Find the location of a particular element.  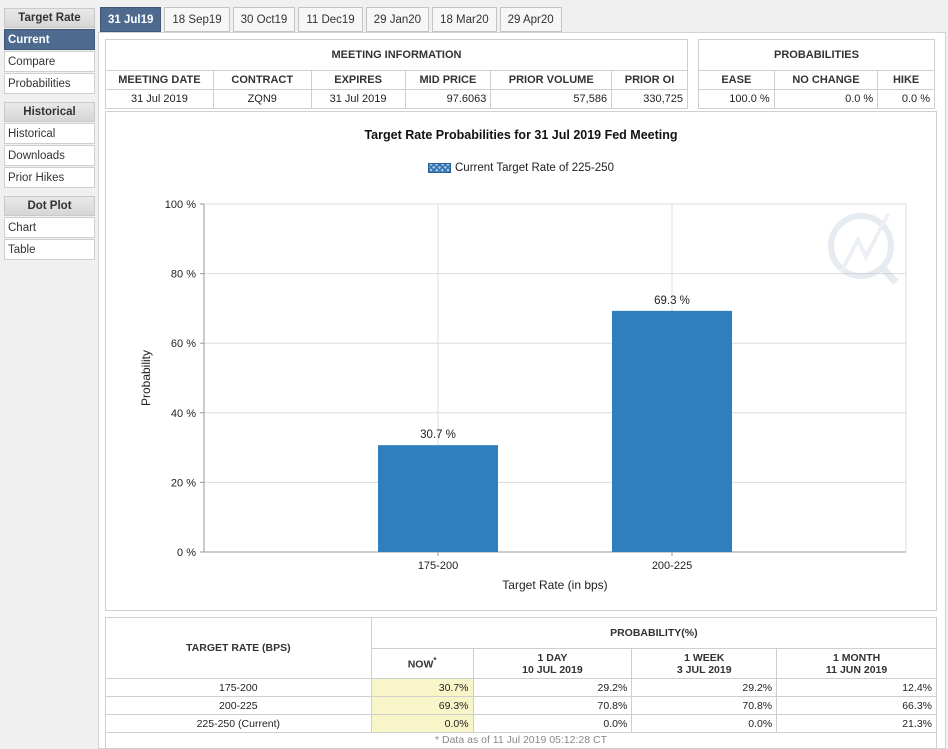

tab-18-mar20: 18 Mar20 is located at coordinates (464, 19).